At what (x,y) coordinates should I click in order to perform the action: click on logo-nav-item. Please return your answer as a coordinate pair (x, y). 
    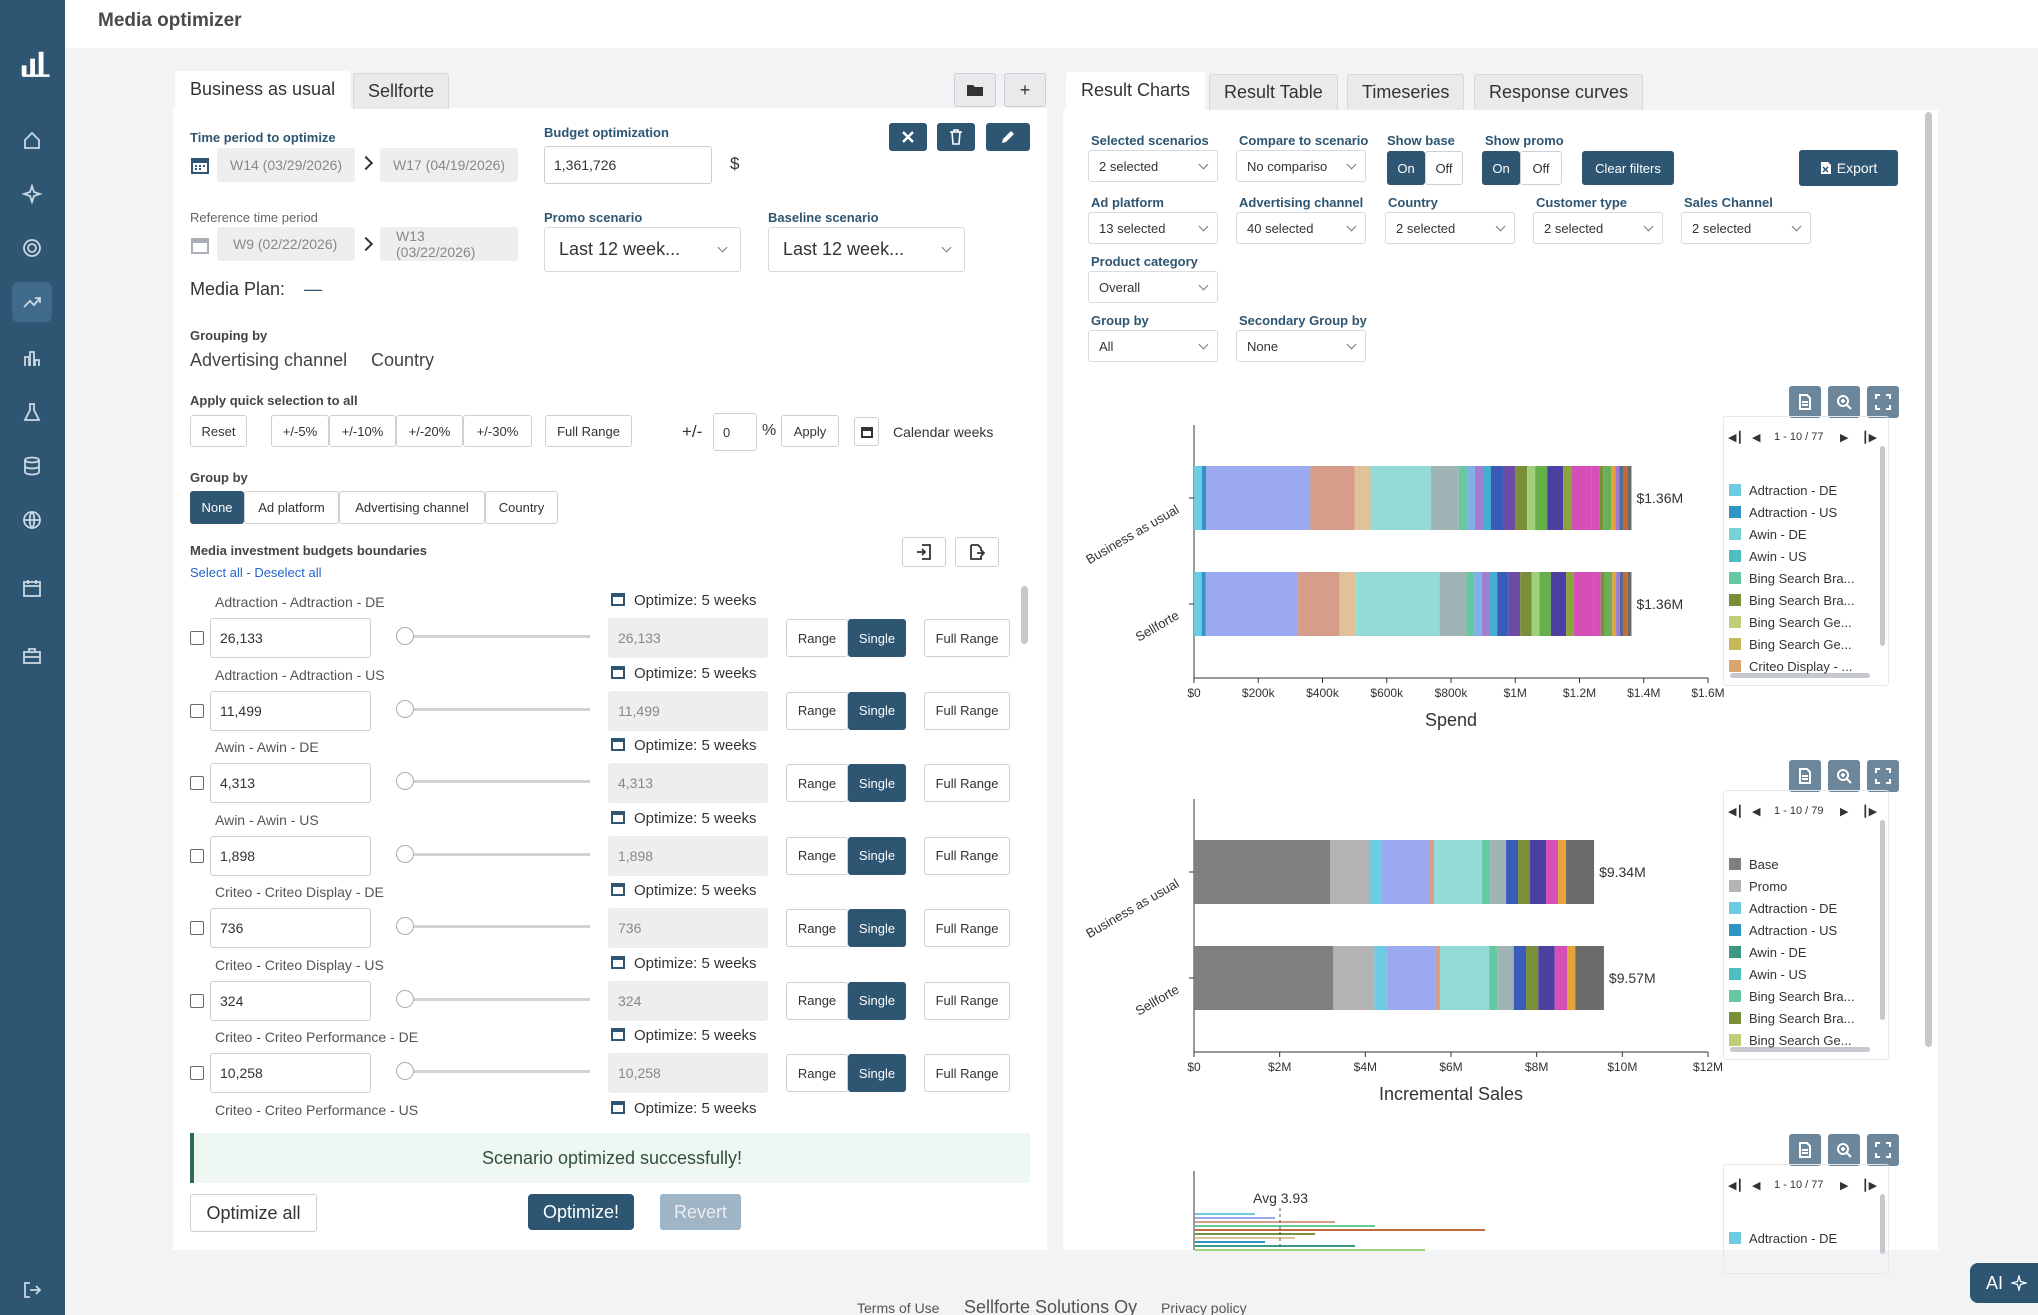
    Looking at the image, I should click on (36, 62).